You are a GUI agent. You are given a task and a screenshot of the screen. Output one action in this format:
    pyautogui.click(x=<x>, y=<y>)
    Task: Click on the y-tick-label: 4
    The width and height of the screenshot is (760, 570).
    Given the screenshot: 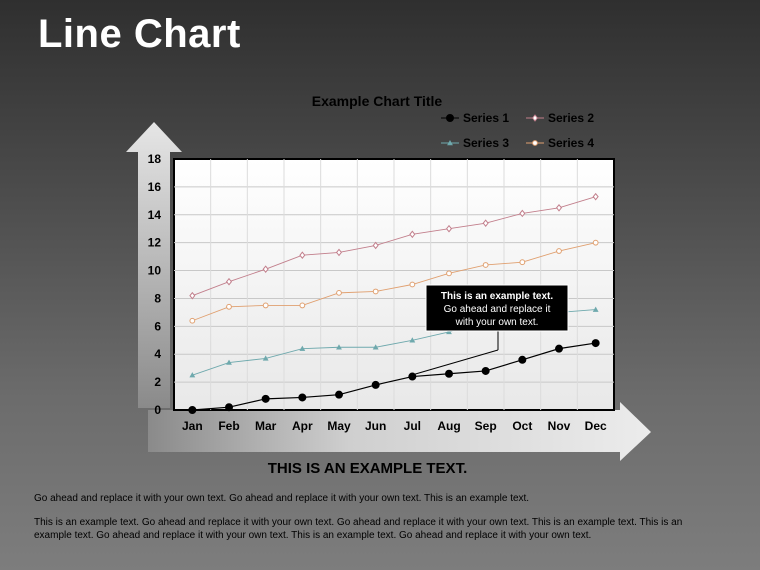 What is the action you would take?
    pyautogui.click(x=157, y=354)
    